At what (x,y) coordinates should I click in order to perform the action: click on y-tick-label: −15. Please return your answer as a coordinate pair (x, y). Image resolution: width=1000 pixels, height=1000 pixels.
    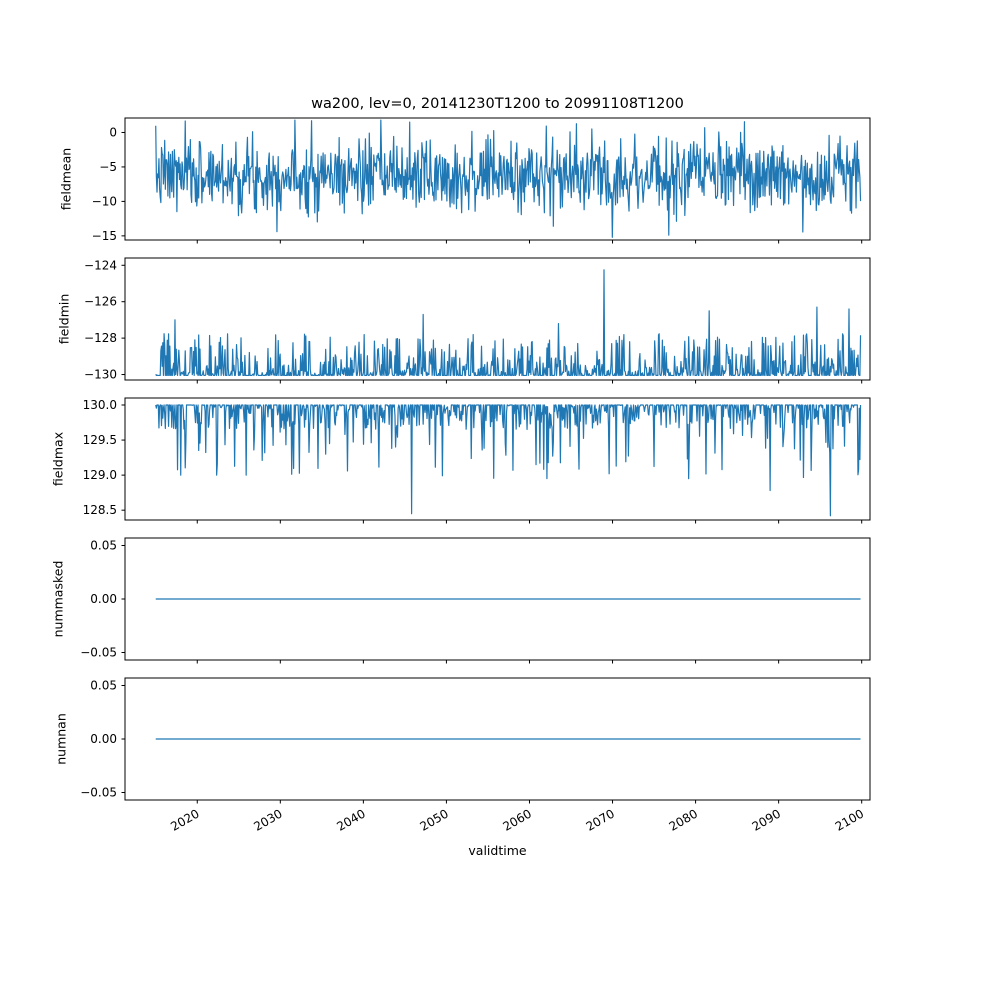
    Looking at the image, I should click on (104, 236).